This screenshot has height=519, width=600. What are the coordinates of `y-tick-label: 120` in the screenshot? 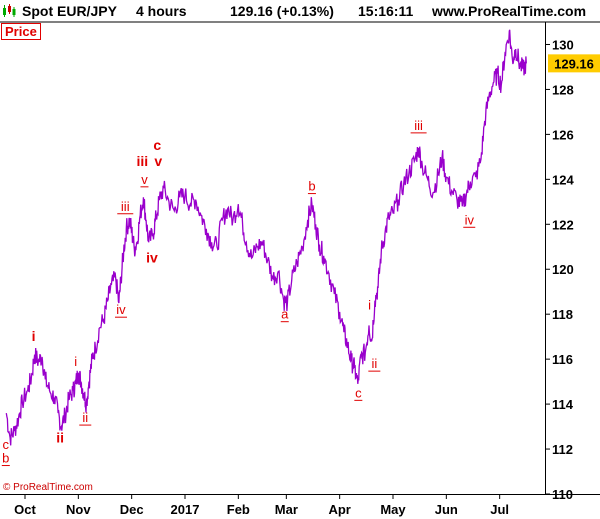 It's located at (563, 269).